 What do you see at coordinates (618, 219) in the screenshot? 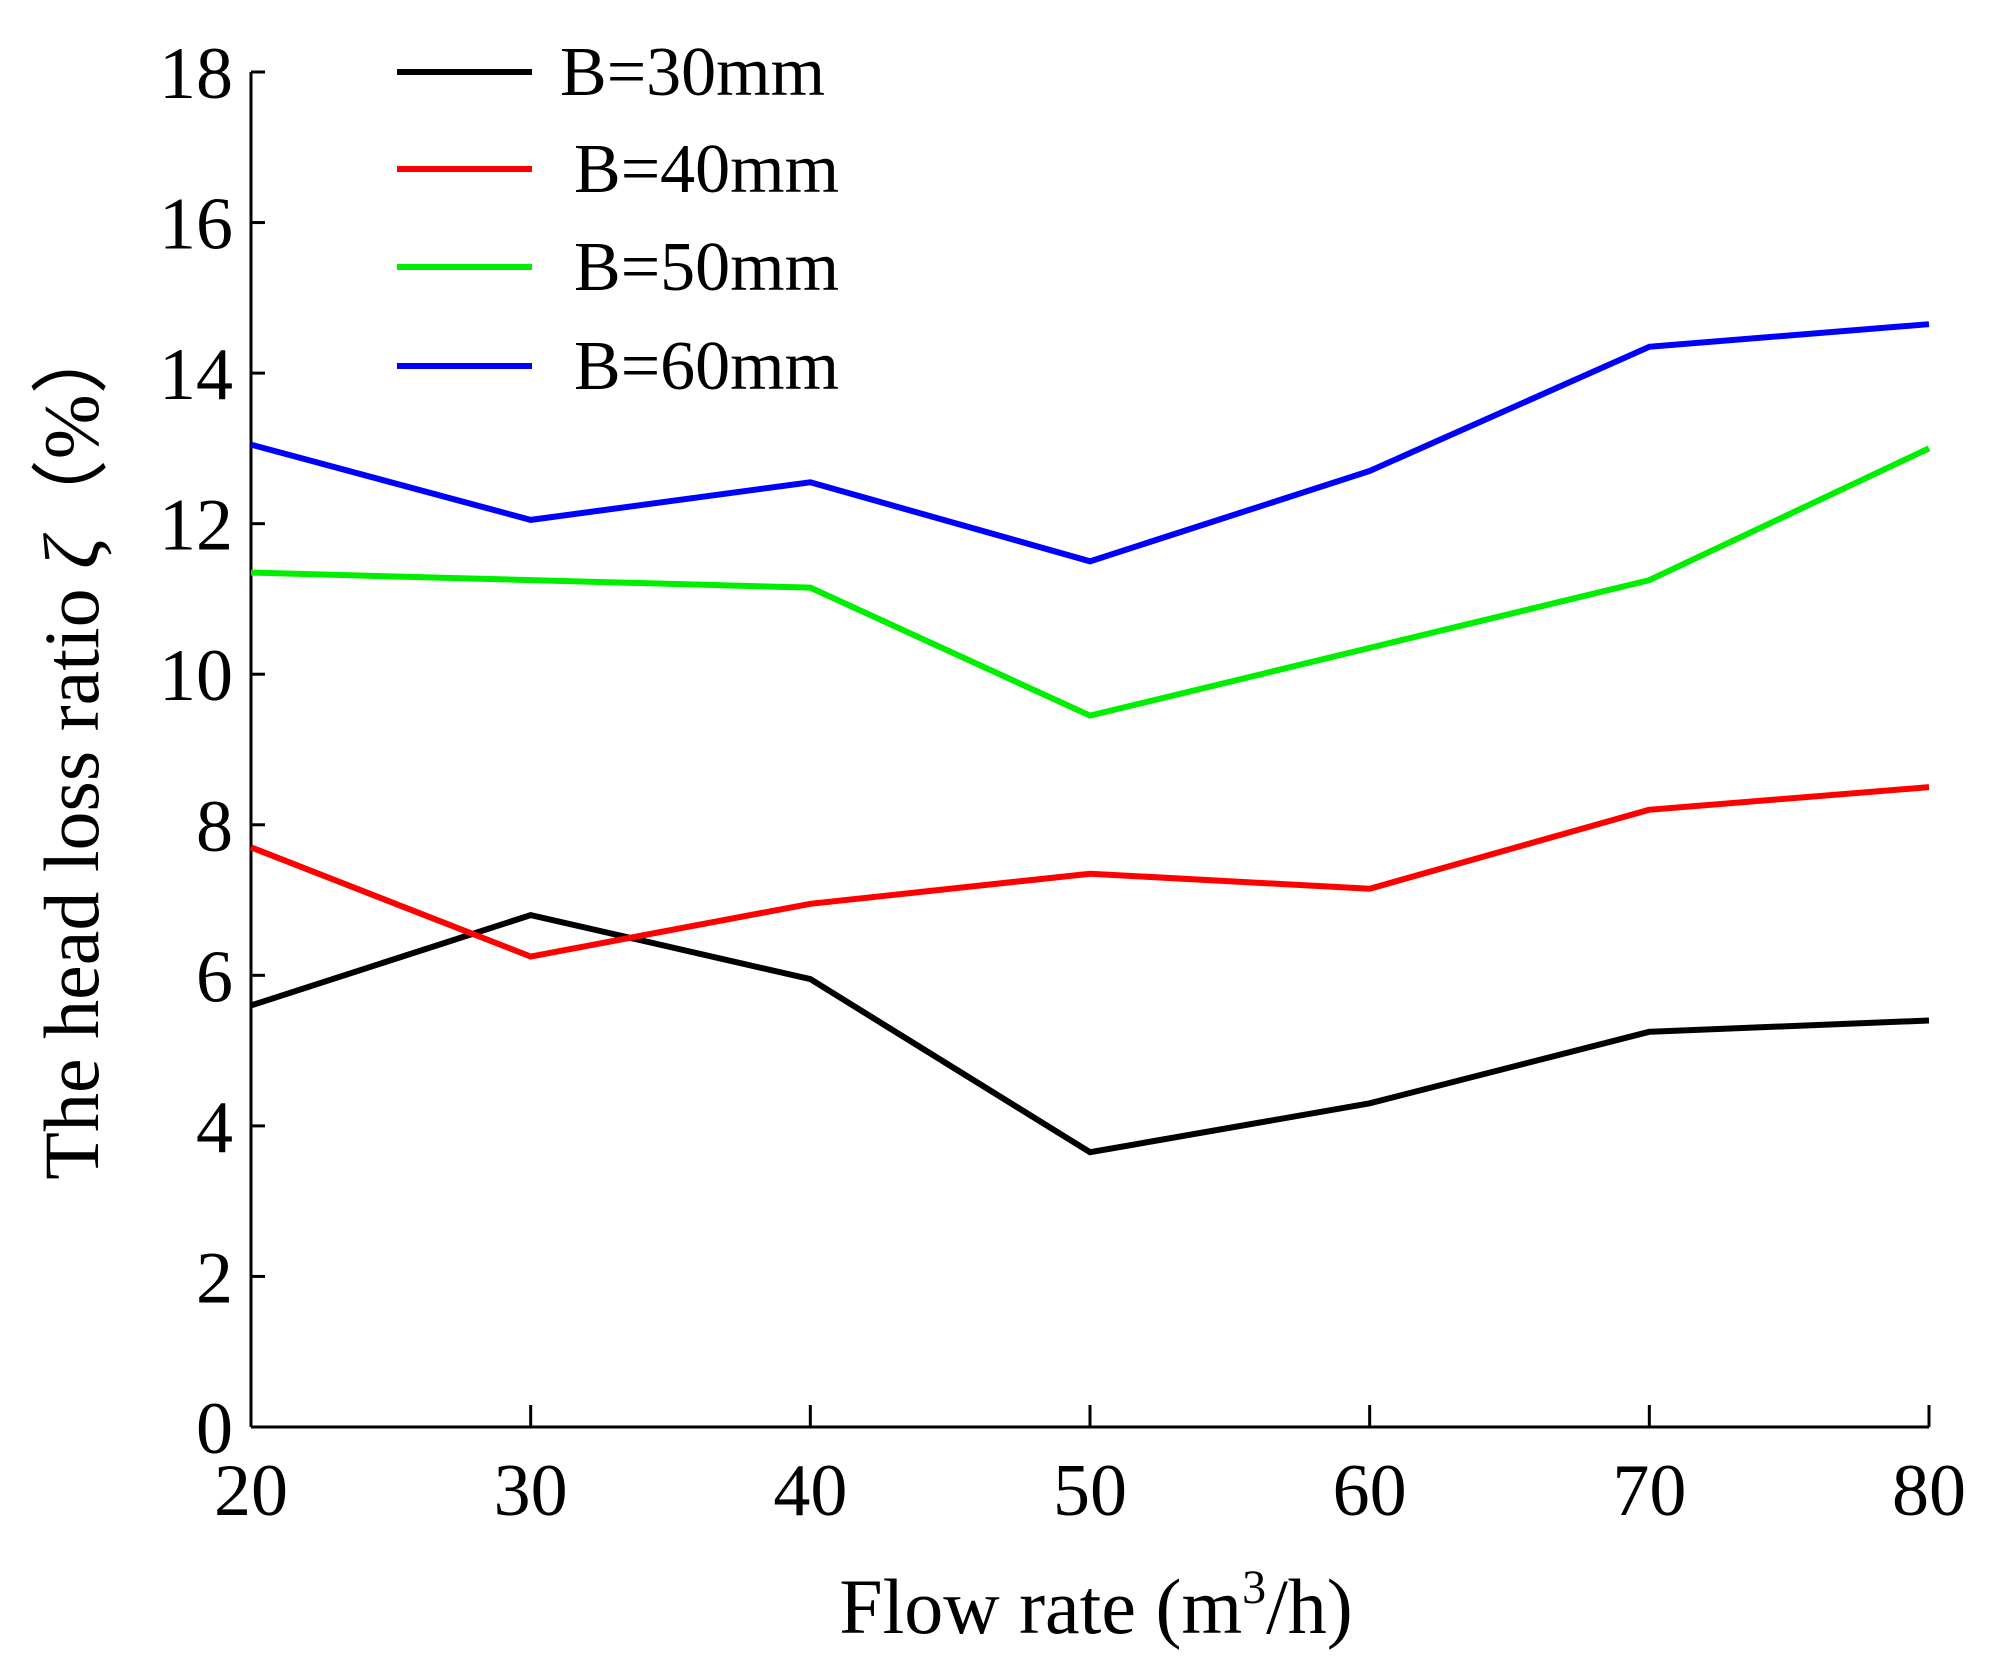
I see `legend: B=30mm B=40mm B=50mm B=60mm` at bounding box center [618, 219].